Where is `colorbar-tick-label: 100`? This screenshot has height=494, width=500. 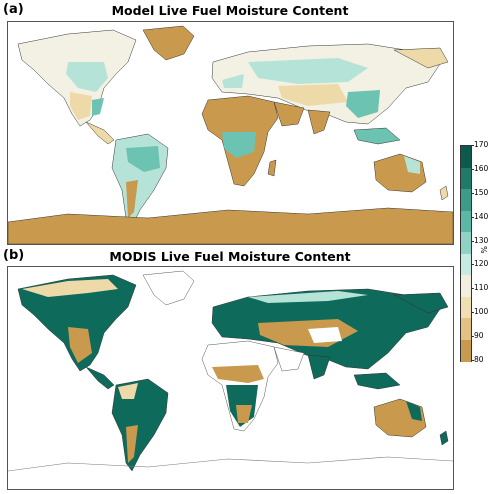
colorbar-tick-label: 100 is located at coordinates (481, 312).